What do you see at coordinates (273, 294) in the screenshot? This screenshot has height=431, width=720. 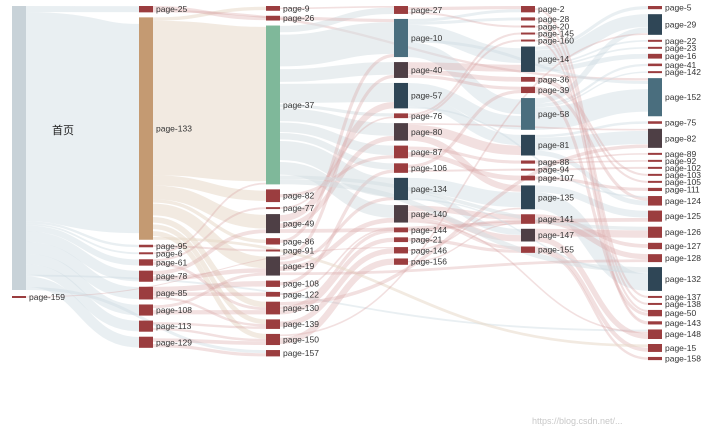 I see `sankey-node-p122` at bounding box center [273, 294].